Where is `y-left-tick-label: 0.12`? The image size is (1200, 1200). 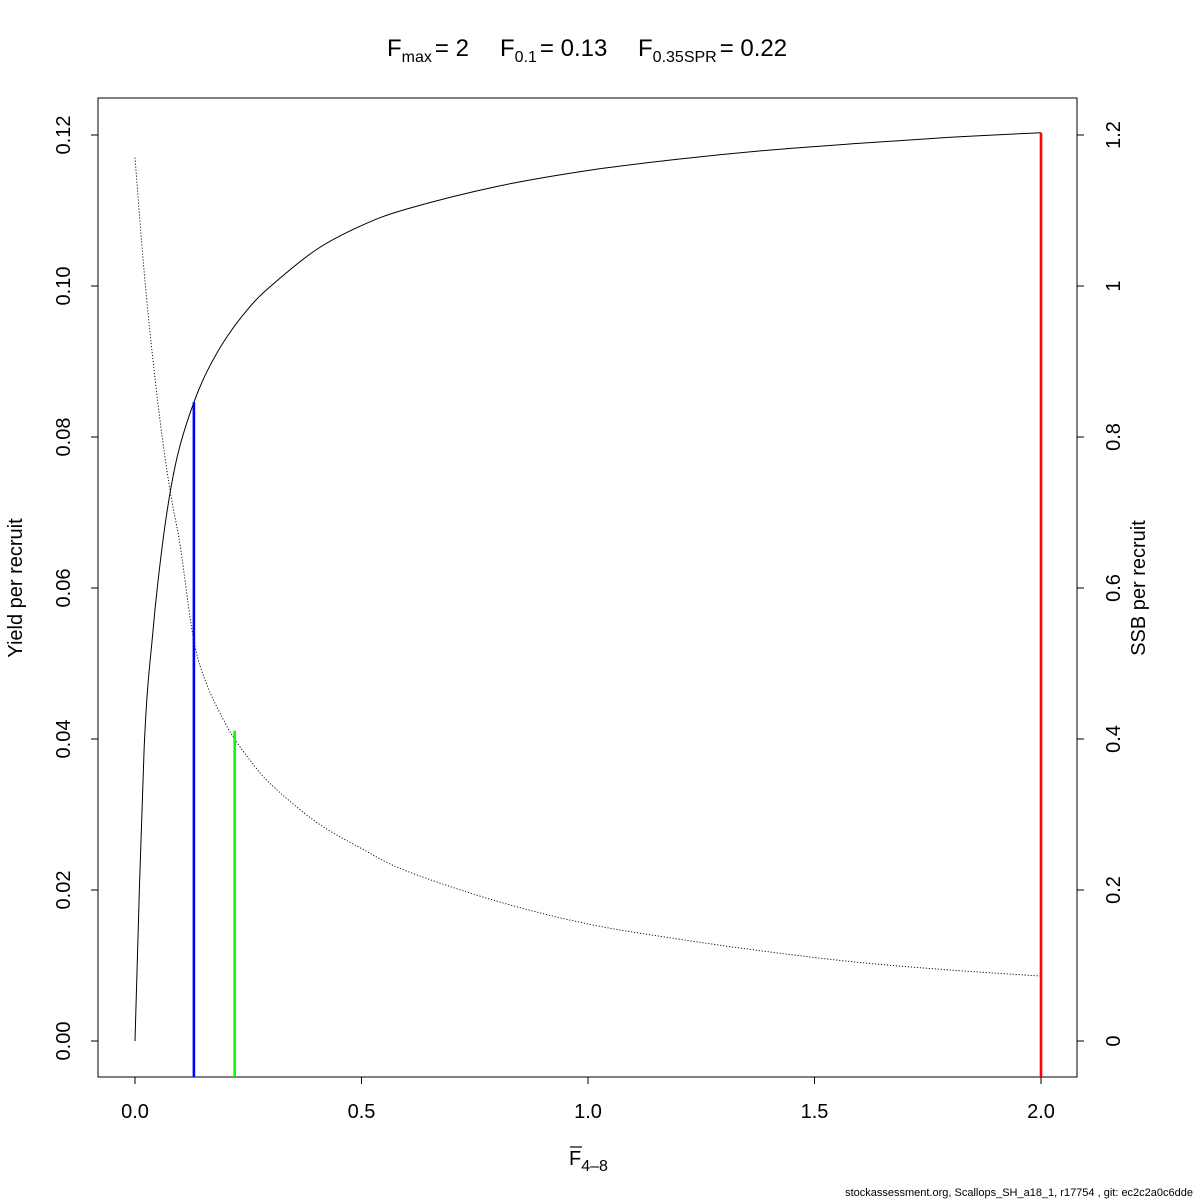 y-left-tick-label: 0.12 is located at coordinates (64, 135).